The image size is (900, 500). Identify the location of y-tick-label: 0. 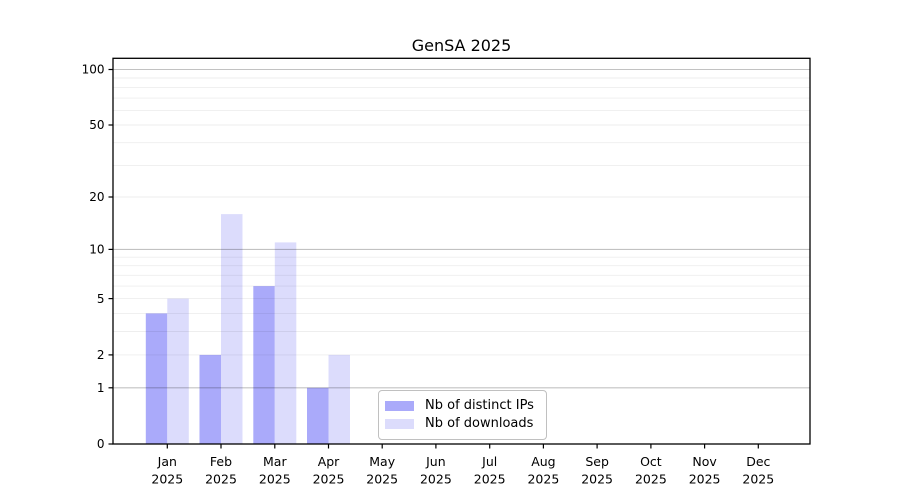
(101, 444).